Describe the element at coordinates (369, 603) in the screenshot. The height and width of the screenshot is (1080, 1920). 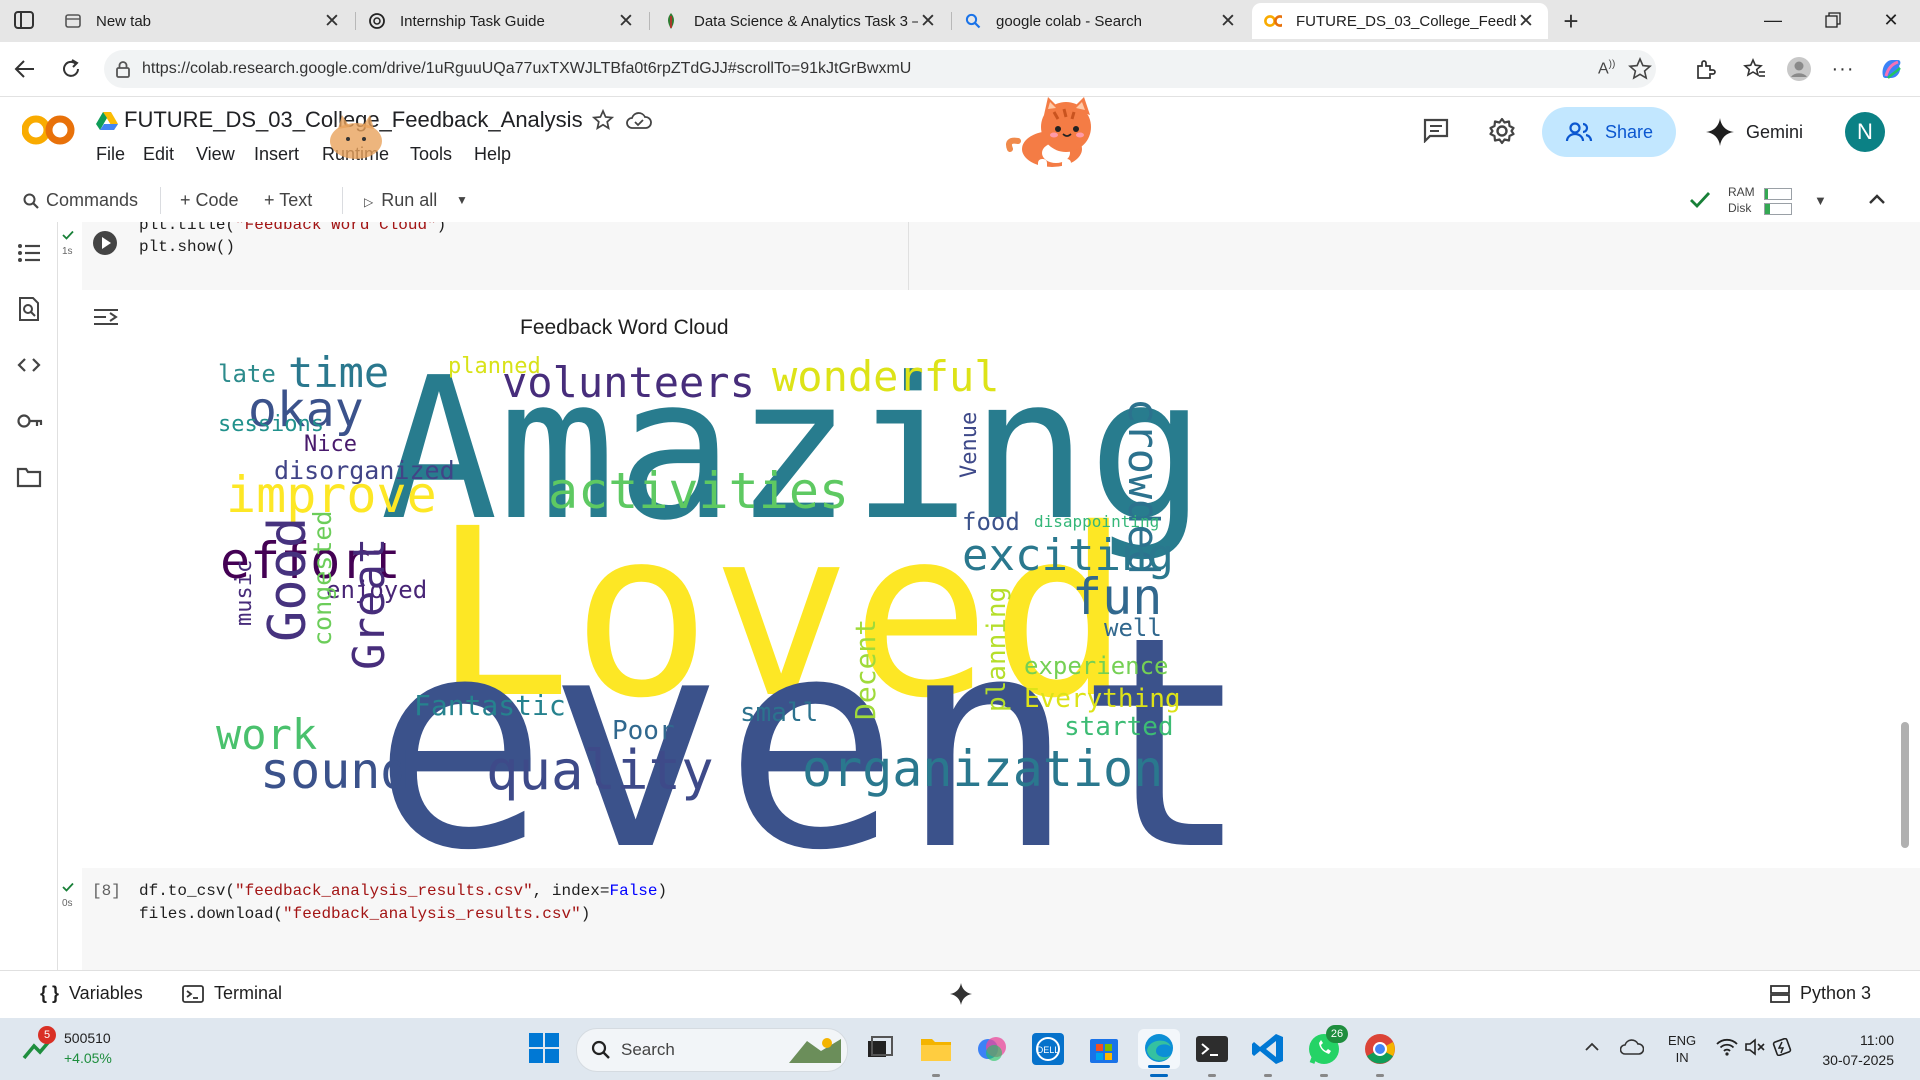
I see `word-great: Great` at that location.